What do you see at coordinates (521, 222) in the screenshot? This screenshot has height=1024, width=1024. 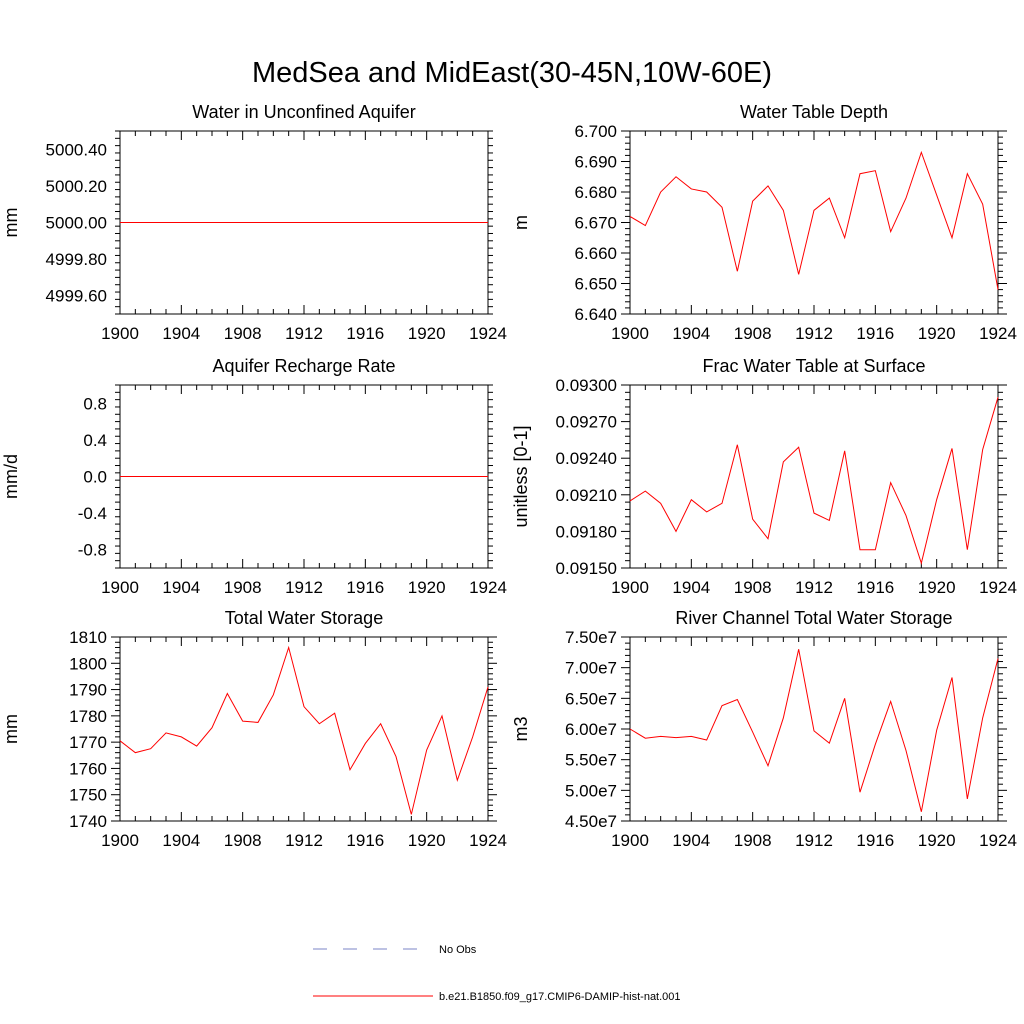 I see `y-axis-label: m` at bounding box center [521, 222].